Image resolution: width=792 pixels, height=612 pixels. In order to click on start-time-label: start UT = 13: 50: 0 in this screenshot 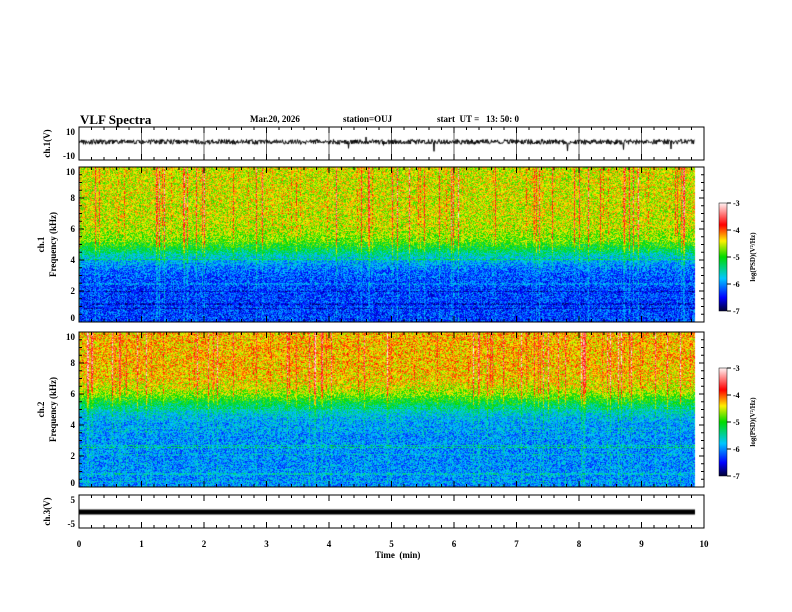, I will do `click(478, 119)`.